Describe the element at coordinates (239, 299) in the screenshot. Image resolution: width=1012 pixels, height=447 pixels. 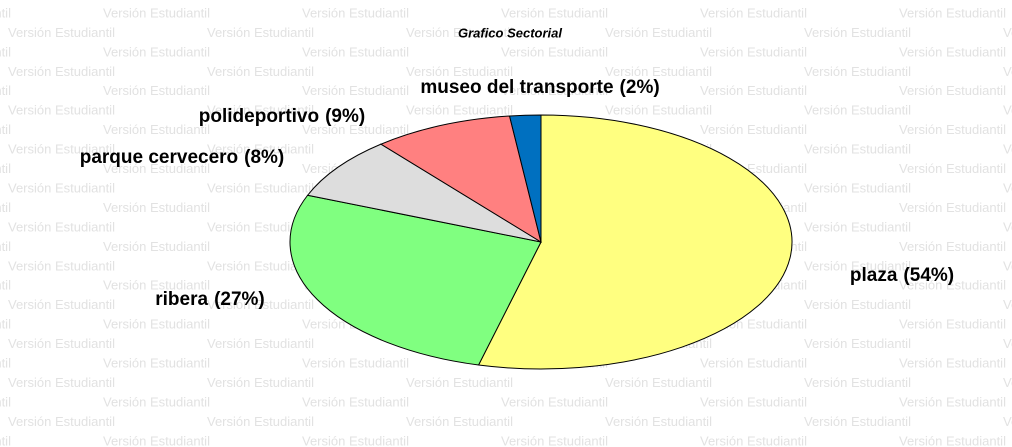
I see `slice-value: (27%)` at that location.